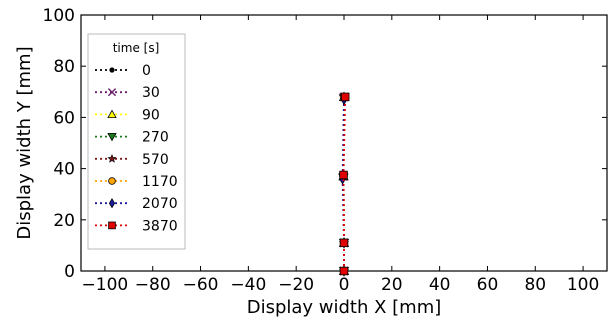  I want to click on x-tick-label: −80, so click(153, 285).